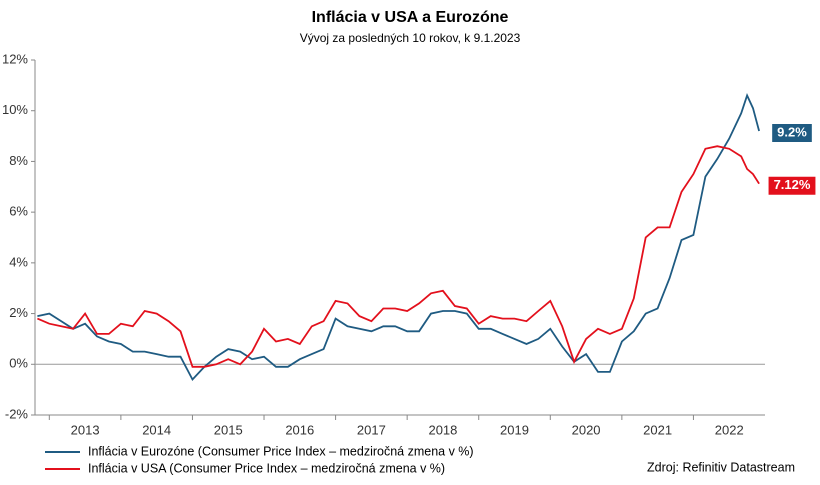 Image resolution: width=820 pixels, height=485 pixels. Describe the element at coordinates (18, 261) in the screenshot. I see `y-tick-label: 4%` at that location.